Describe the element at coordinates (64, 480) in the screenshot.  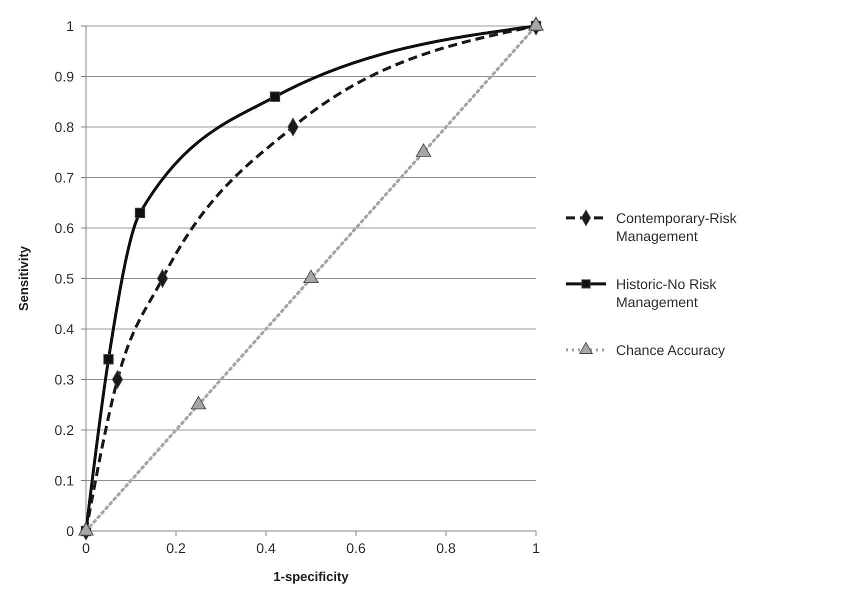
I see `y-tick-label: 0.1` at that location.